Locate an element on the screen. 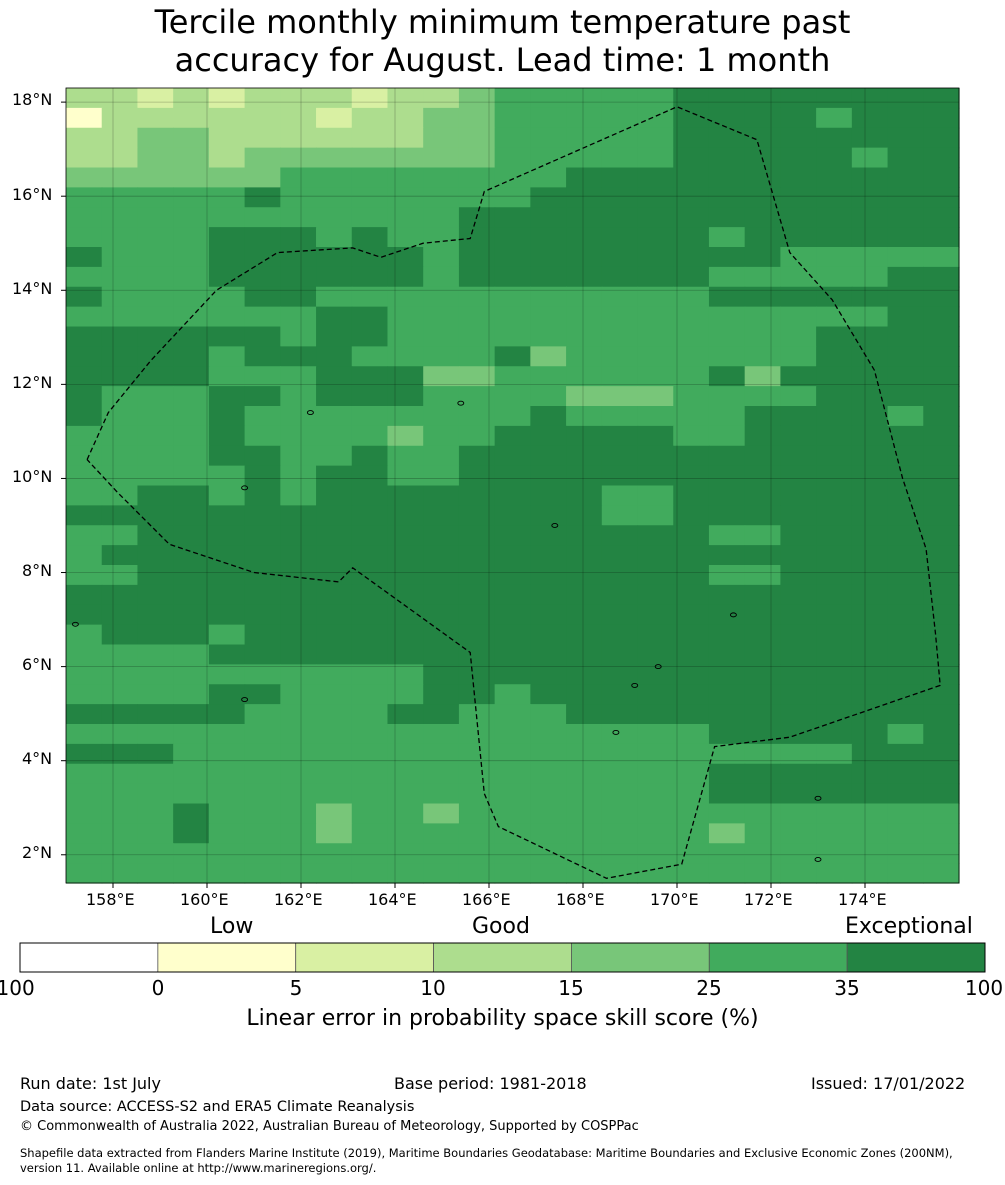 The width and height of the screenshot is (1005, 1185). lat-label-2: 2°N is located at coordinates (37, 852).